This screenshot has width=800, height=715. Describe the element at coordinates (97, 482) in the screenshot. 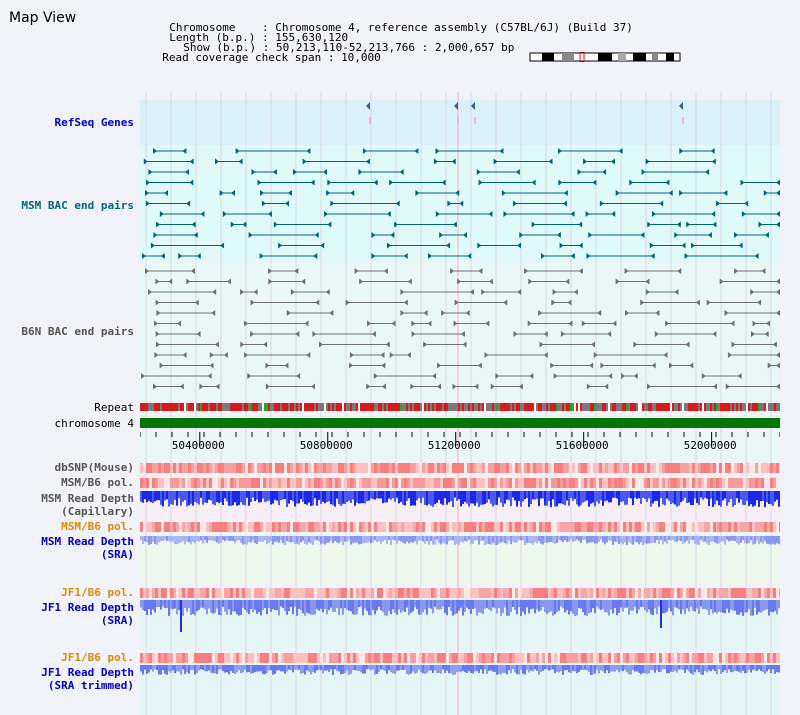

I see `track-label-msm-b6-pol-1: MSM/B6 pol.` at that location.